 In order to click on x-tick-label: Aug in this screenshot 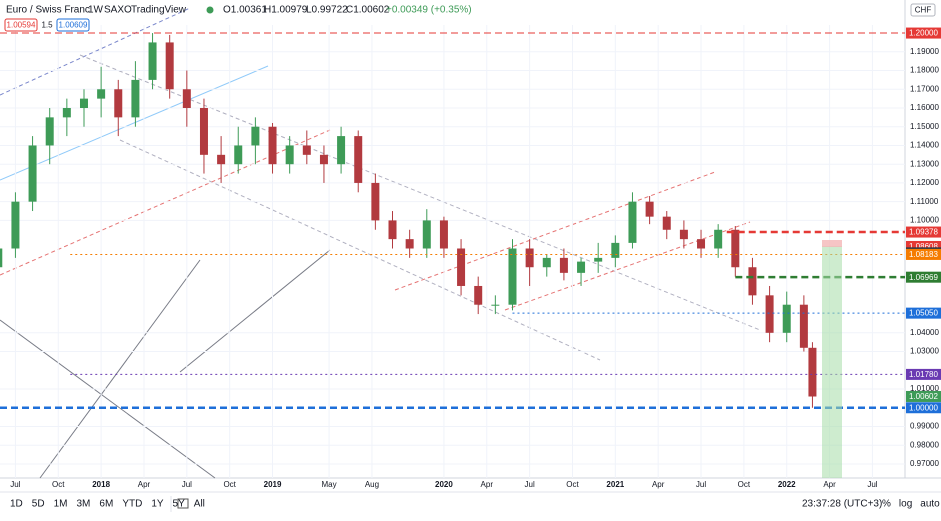, I will do `click(372, 484)`.